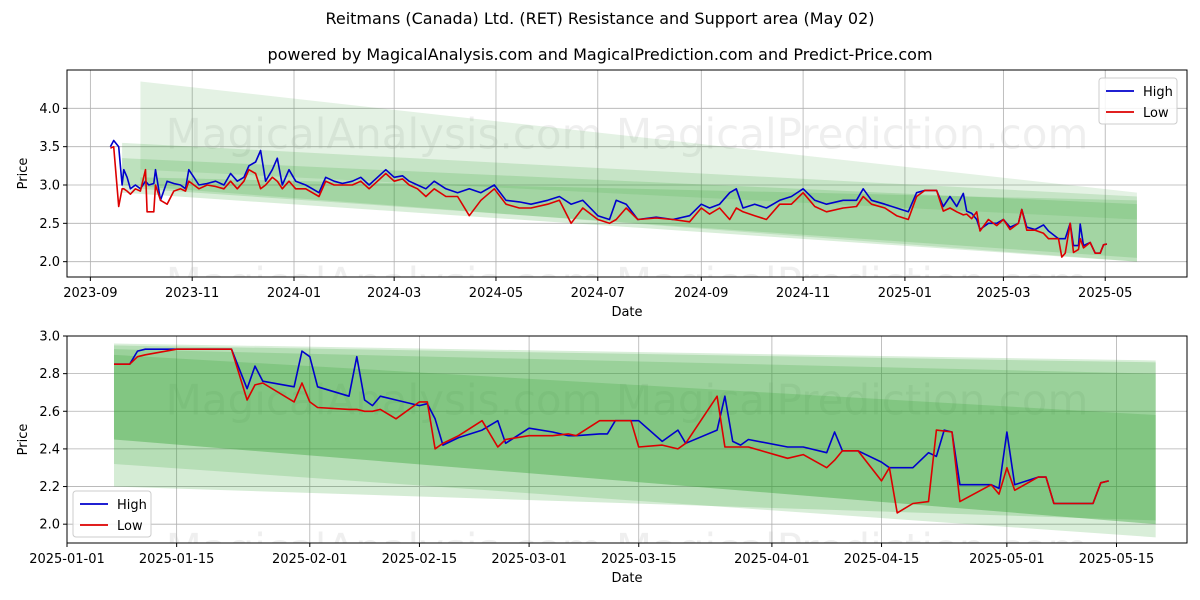 Image resolution: width=1200 pixels, height=600 pixels. What do you see at coordinates (496, 293) in the screenshot?
I see `x-tick-label: 2024-05` at bounding box center [496, 293].